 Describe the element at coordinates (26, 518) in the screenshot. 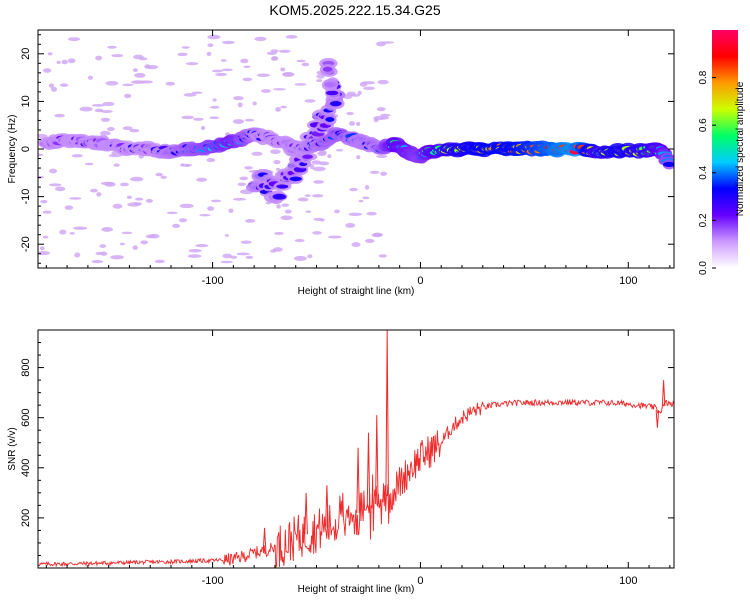

I see `snr-ytick-label: 200` at that location.